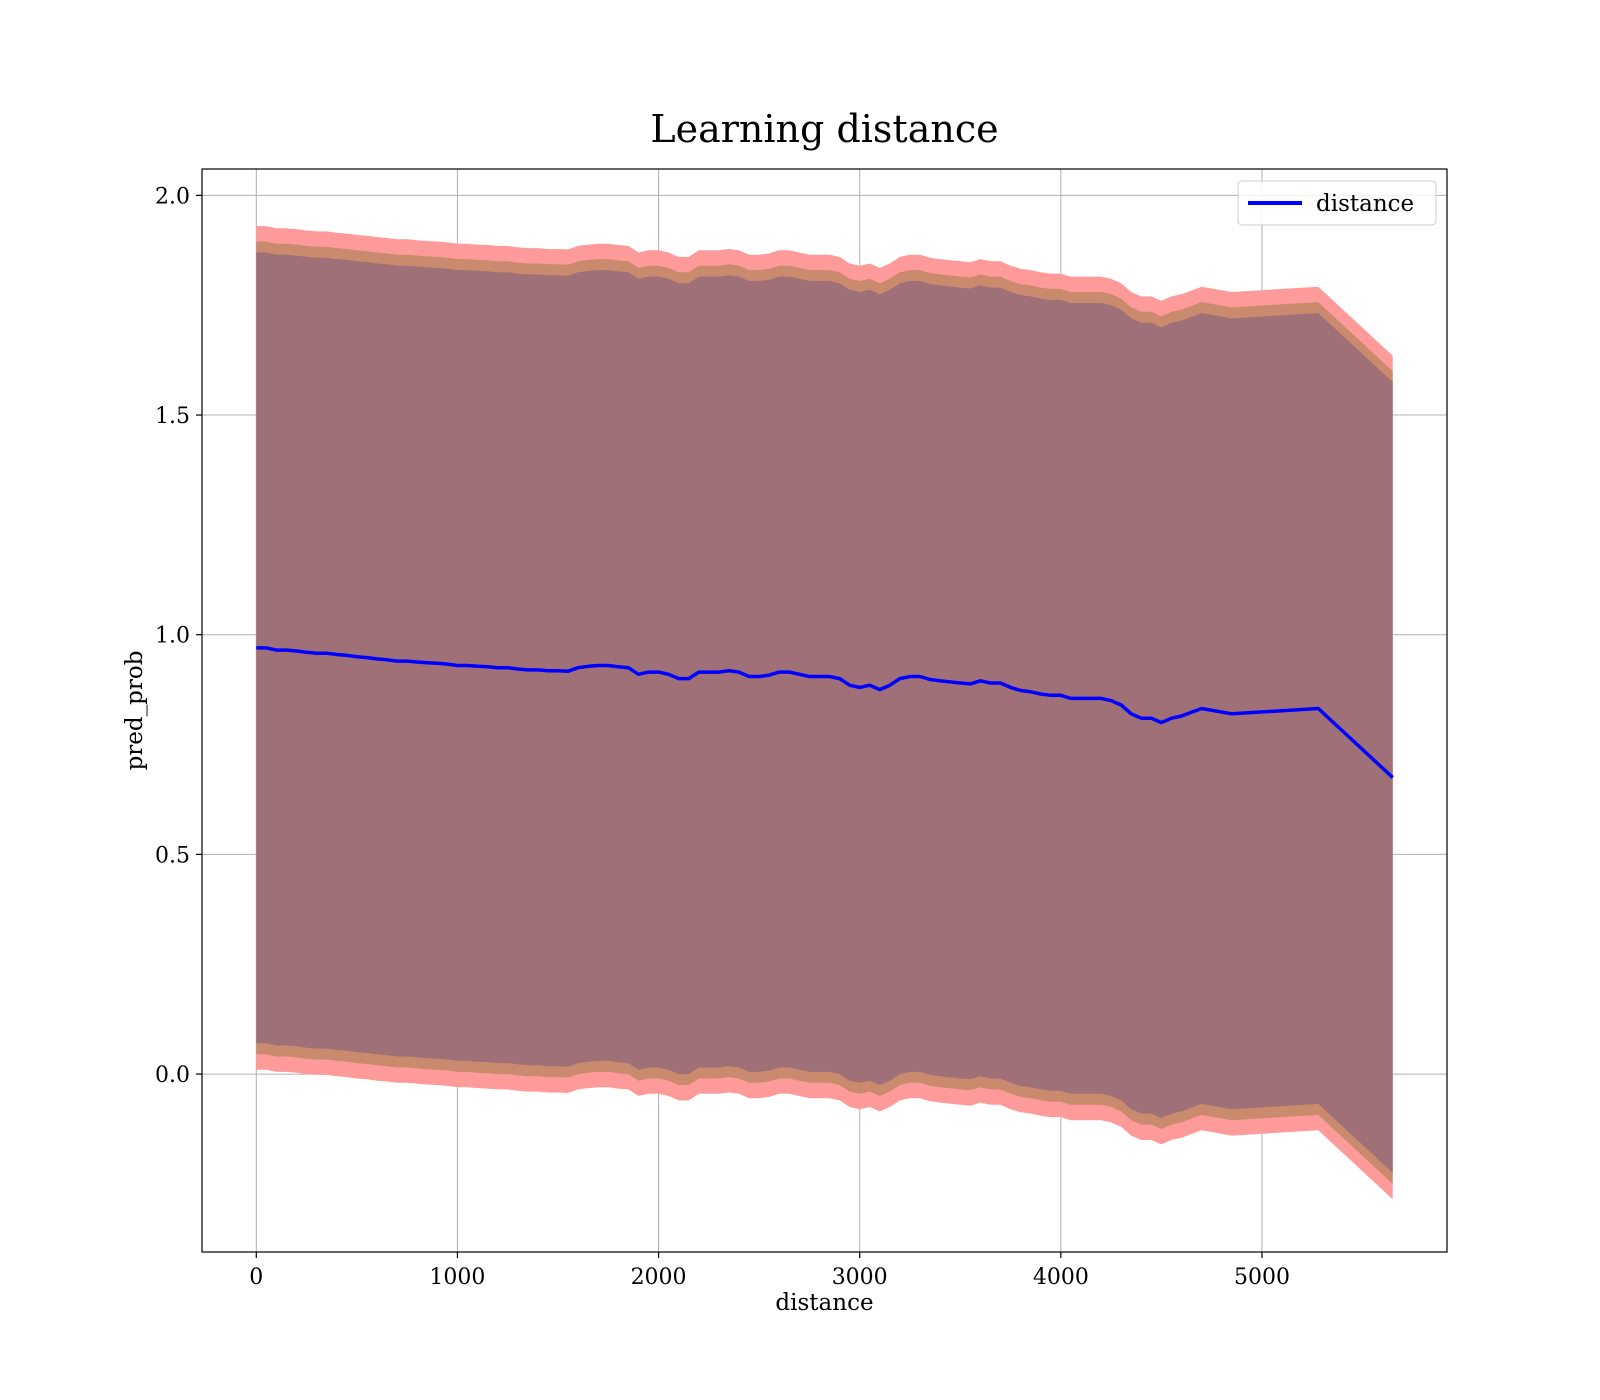  Describe the element at coordinates (135, 711) in the screenshot. I see `y-axis-label: pred_prob` at that location.